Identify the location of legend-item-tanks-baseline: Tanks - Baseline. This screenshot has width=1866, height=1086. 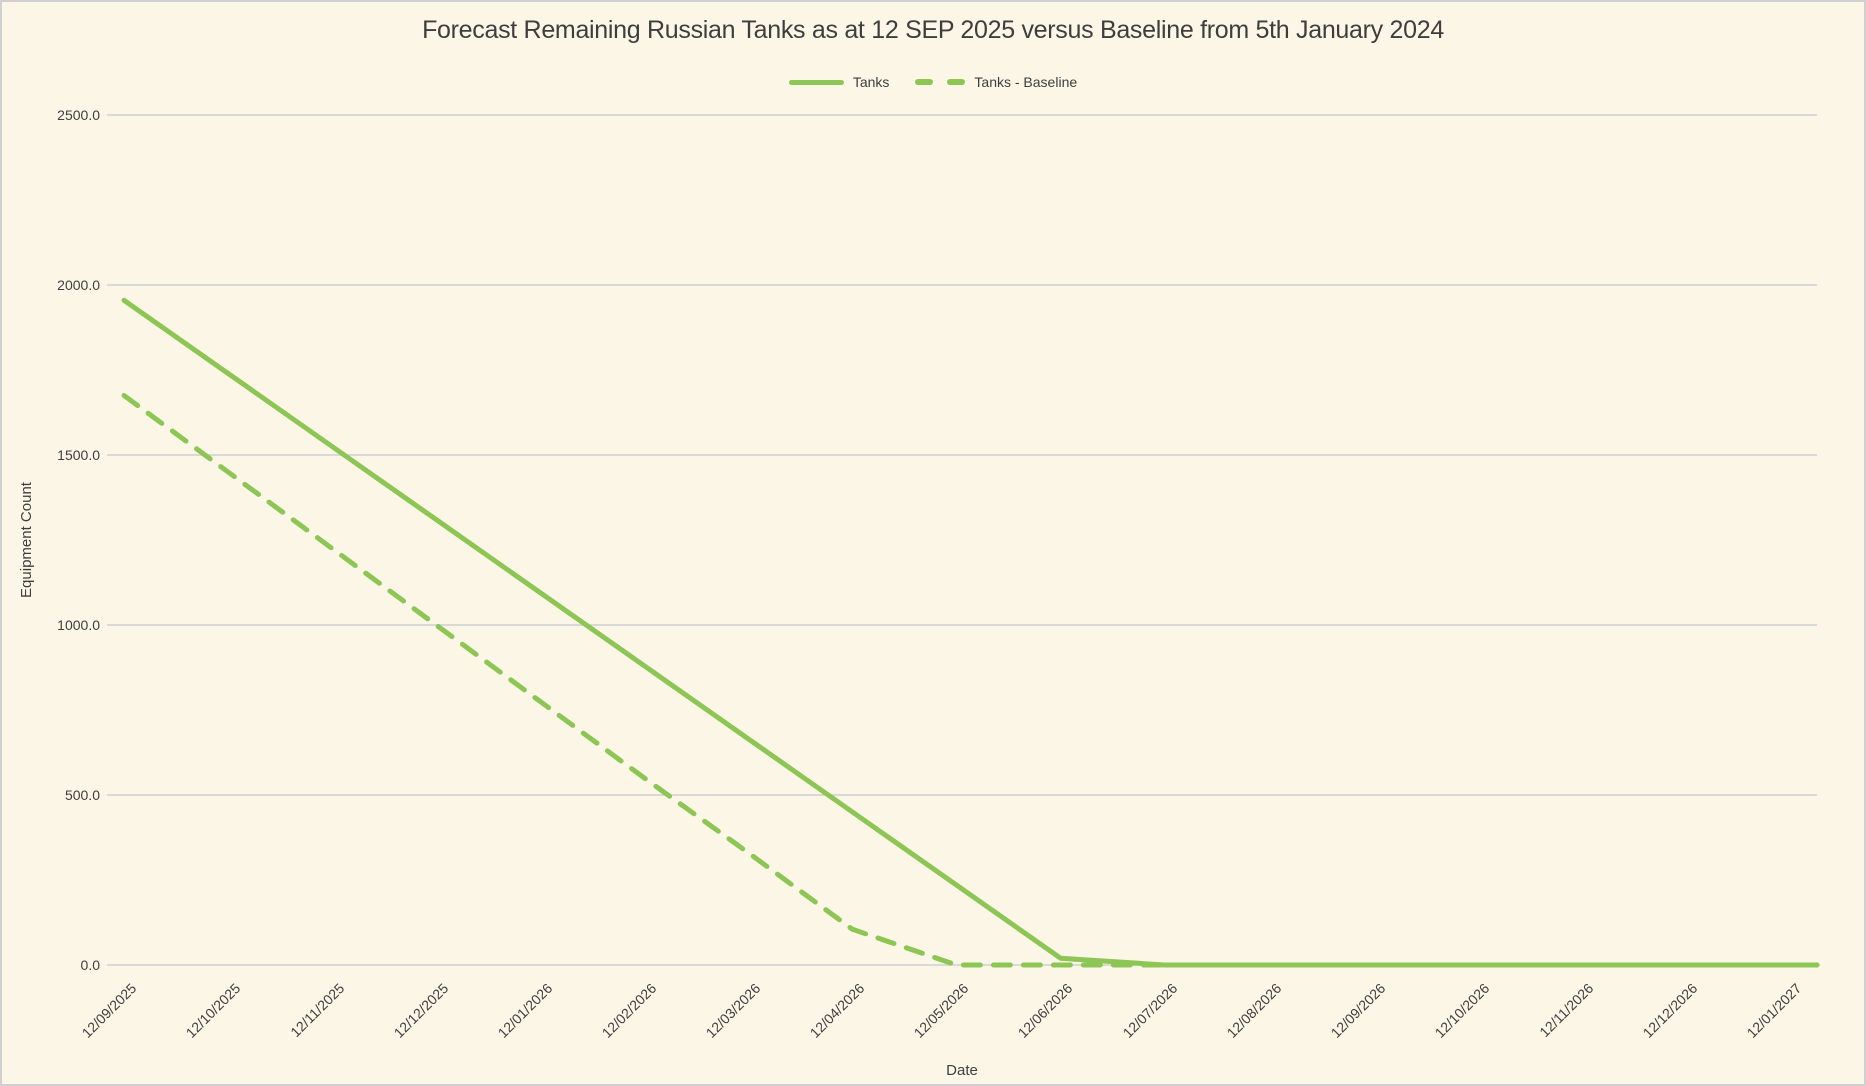
(996, 82).